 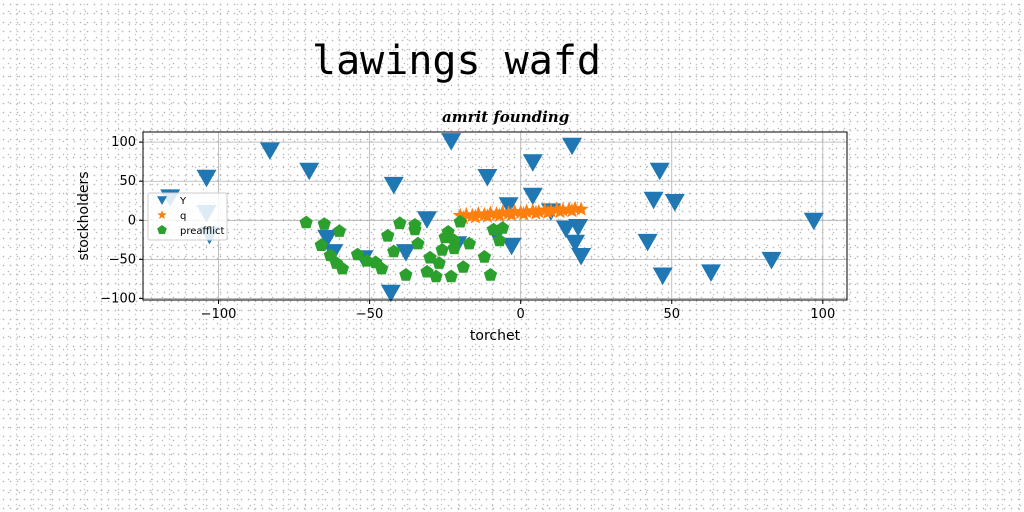 I want to click on y-tick-label: 100, so click(x=123, y=142).